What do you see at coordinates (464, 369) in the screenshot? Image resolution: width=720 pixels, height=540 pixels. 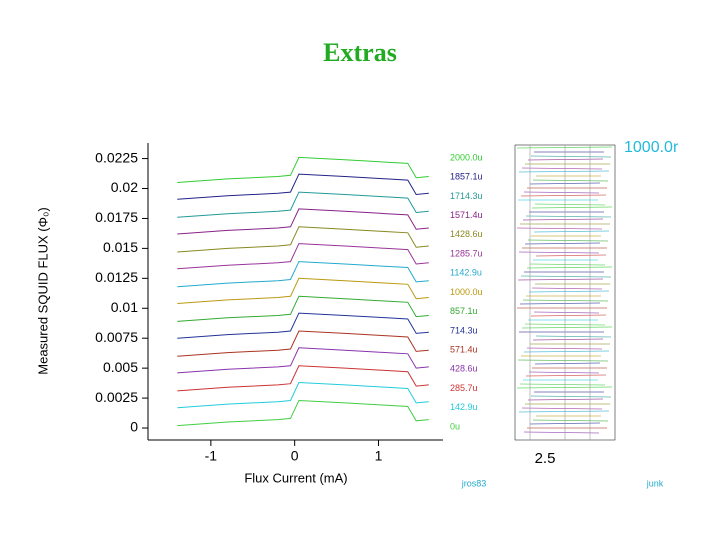 I see `legend-label: 428.6u` at bounding box center [464, 369].